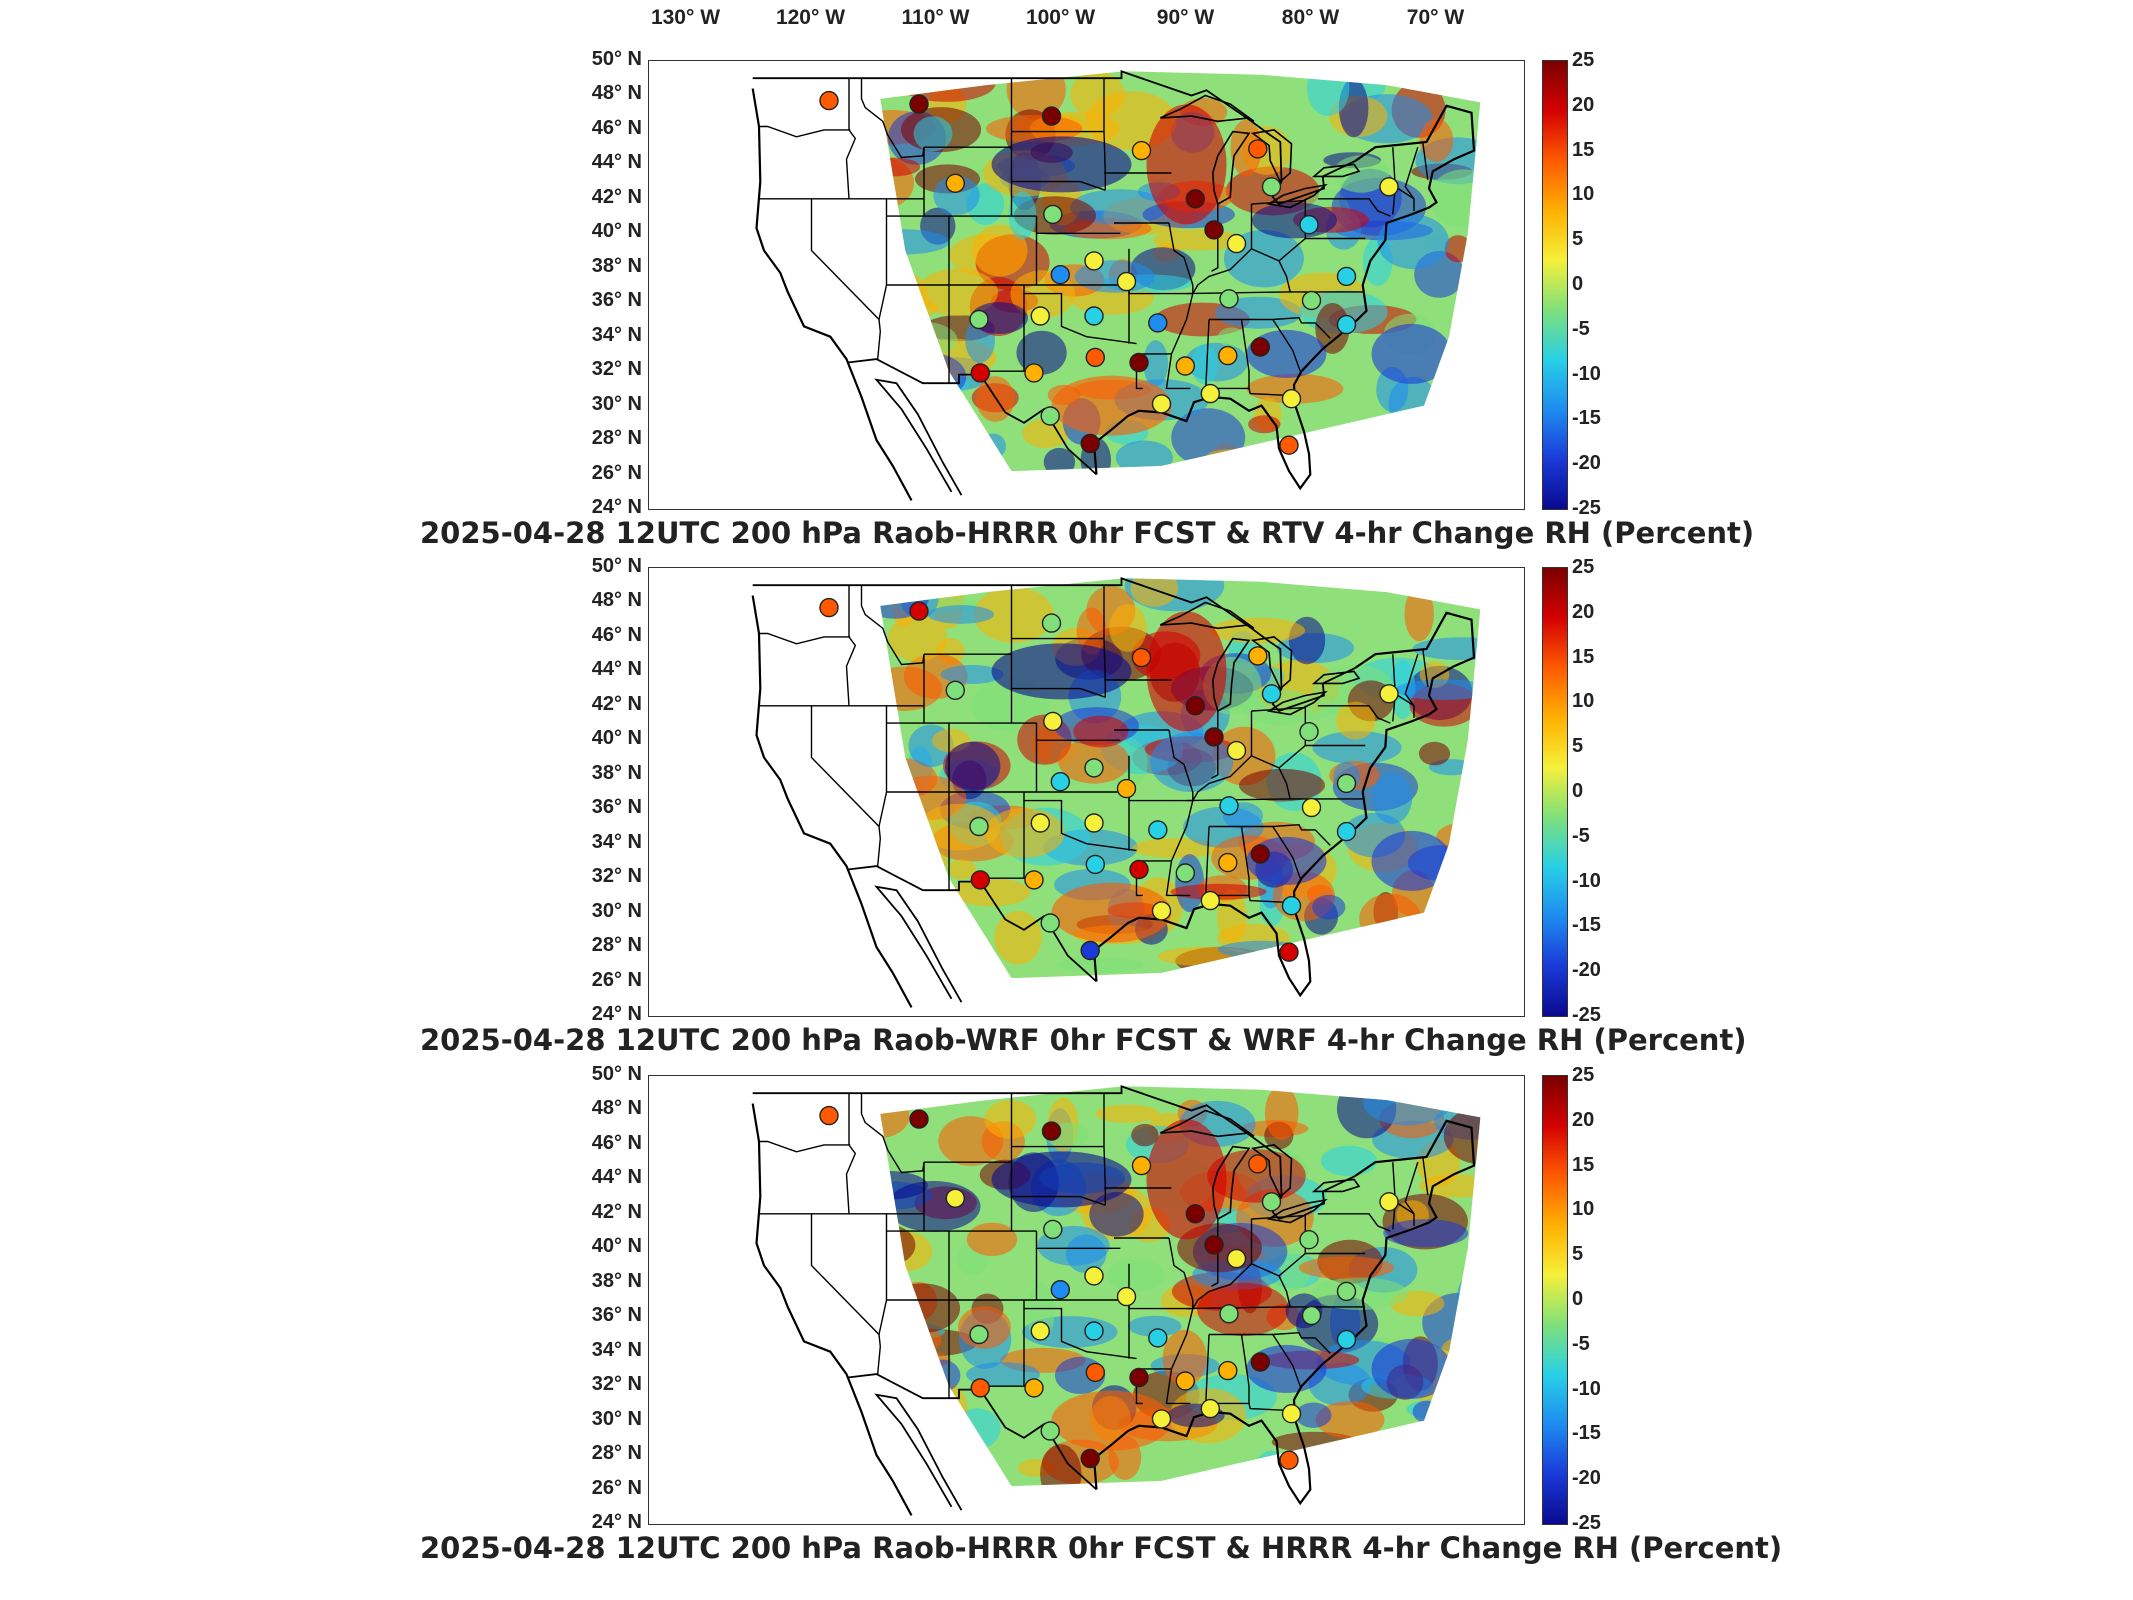 The image size is (2133, 1600). I want to click on lon-tick-label: 130° W, so click(685, 17).